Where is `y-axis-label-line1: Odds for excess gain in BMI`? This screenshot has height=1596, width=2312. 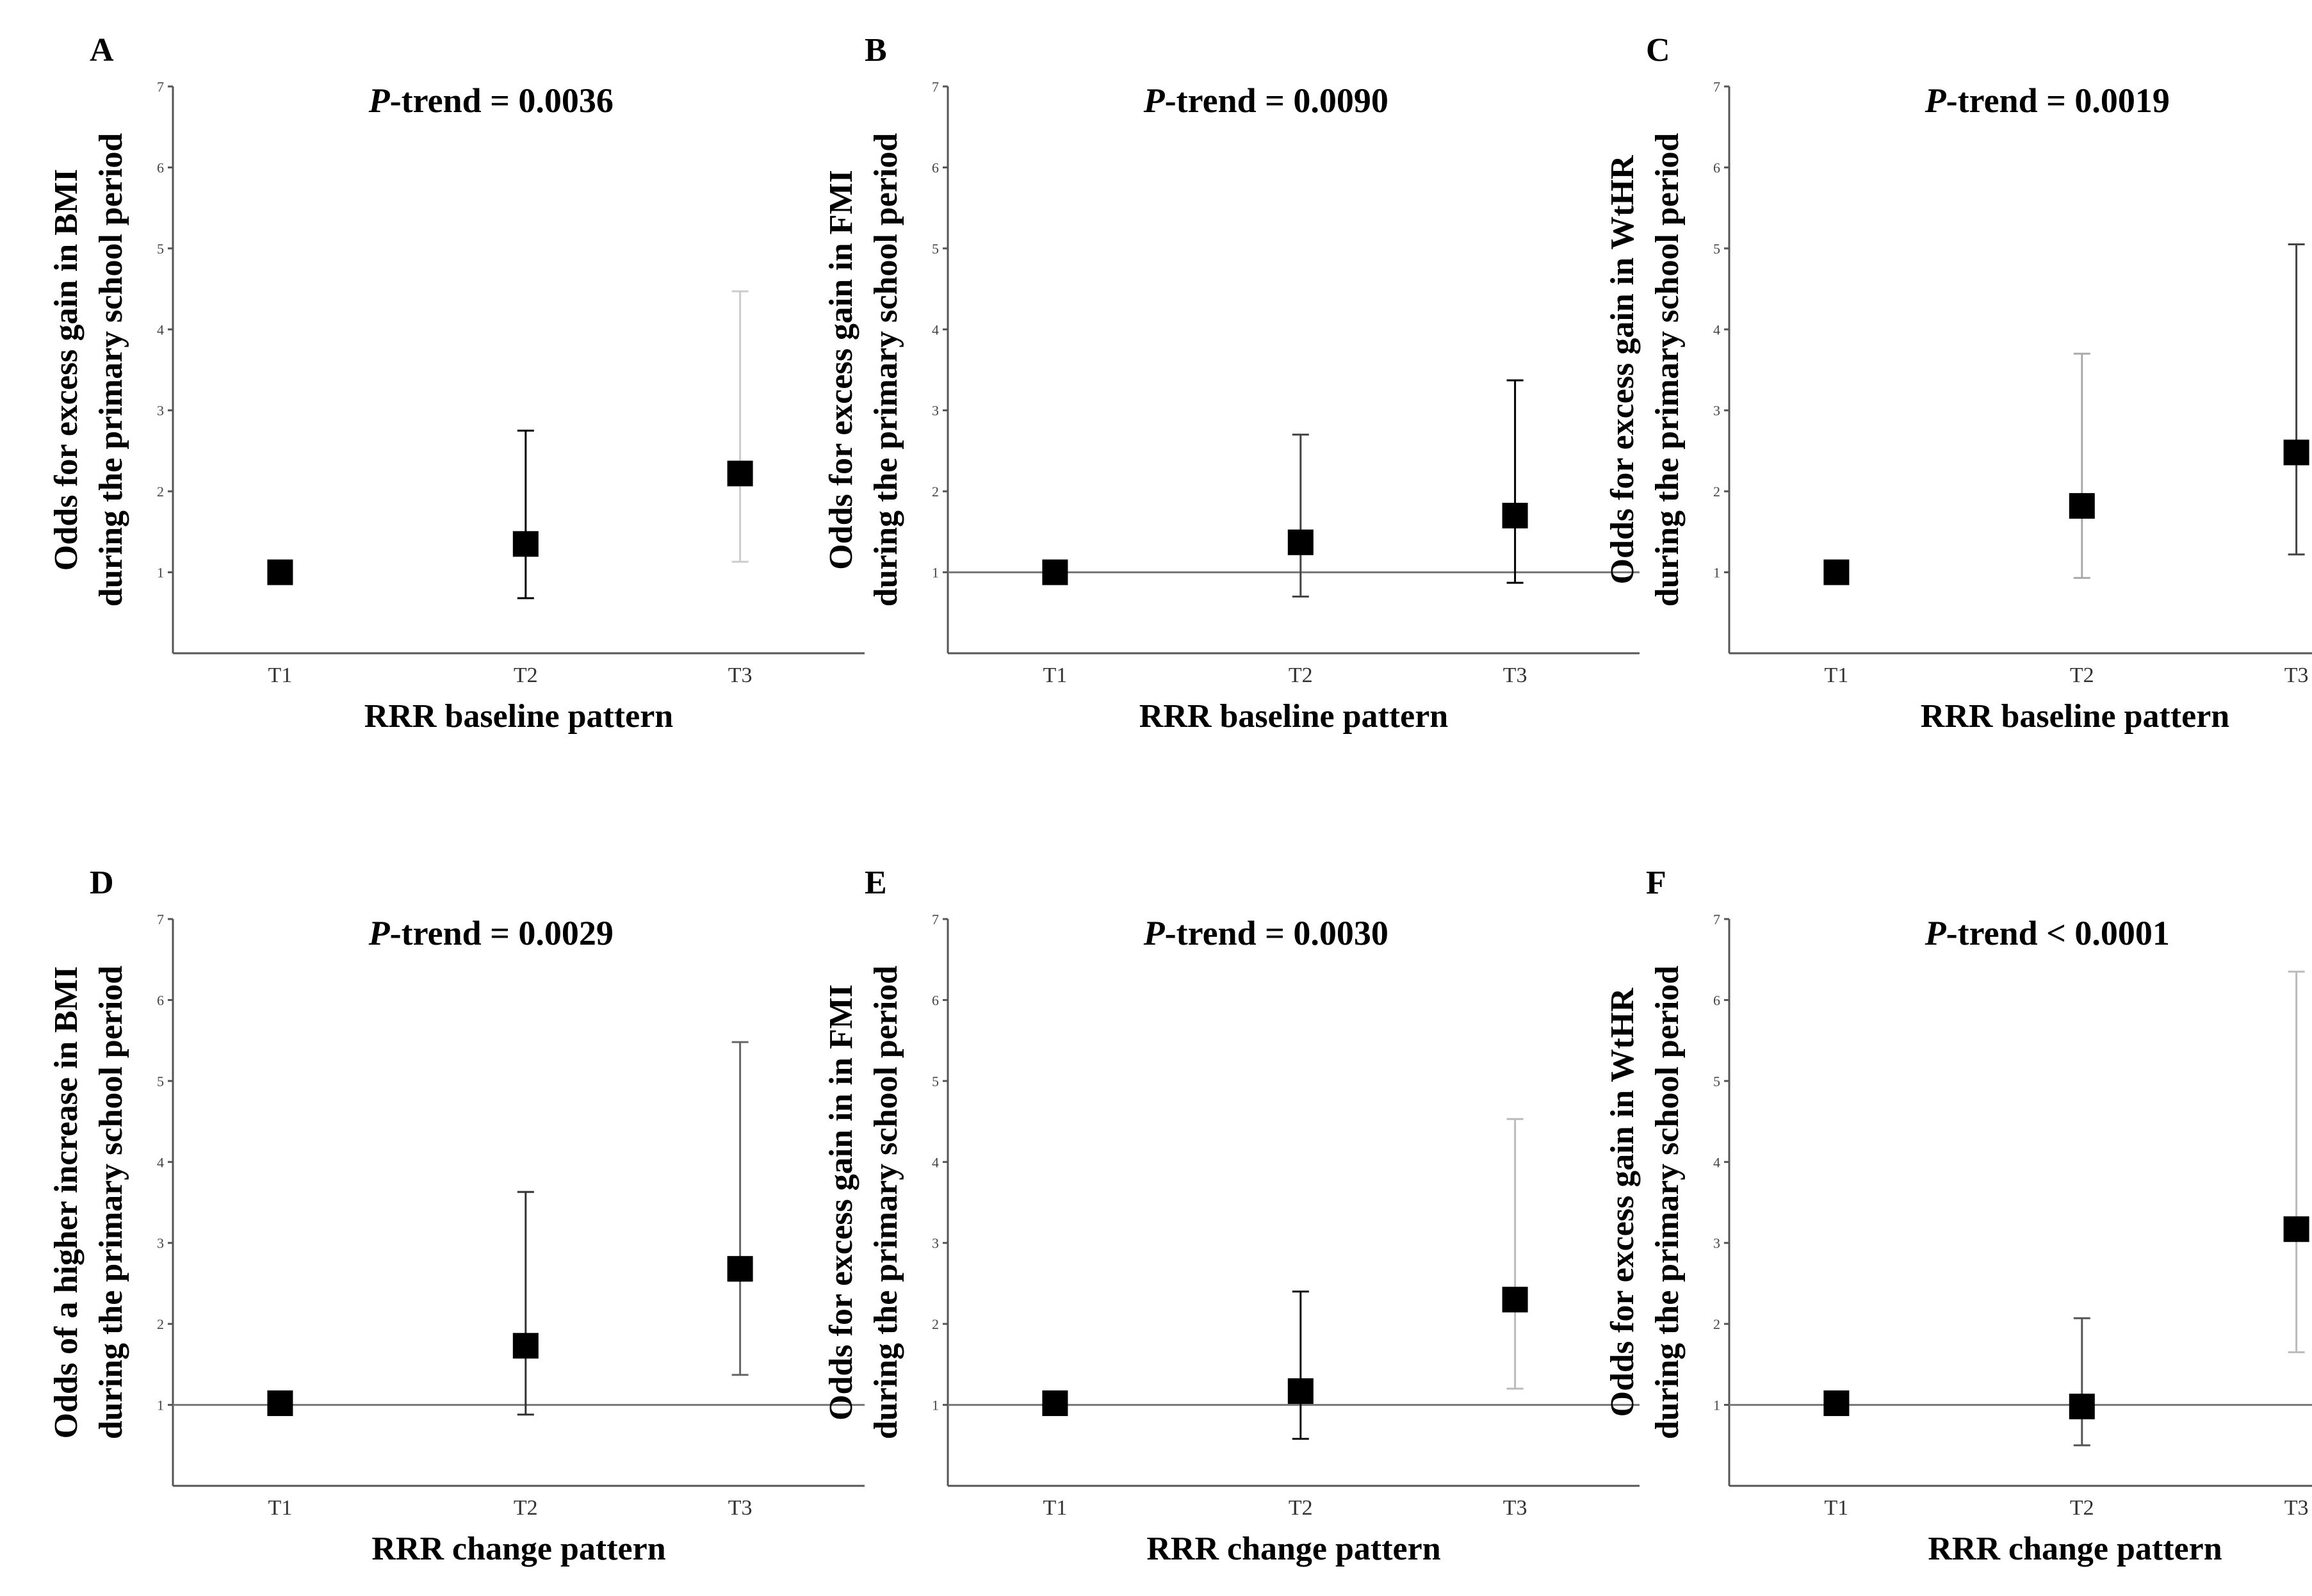
y-axis-label-line1: Odds for excess gain in BMI is located at coordinates (66, 370).